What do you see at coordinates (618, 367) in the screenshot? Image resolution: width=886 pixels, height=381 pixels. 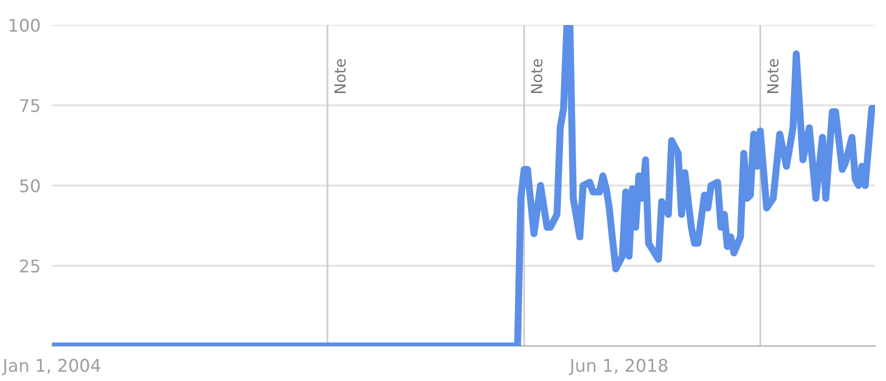 I see `x-tick-label: Jun 1, 2018` at bounding box center [618, 367].